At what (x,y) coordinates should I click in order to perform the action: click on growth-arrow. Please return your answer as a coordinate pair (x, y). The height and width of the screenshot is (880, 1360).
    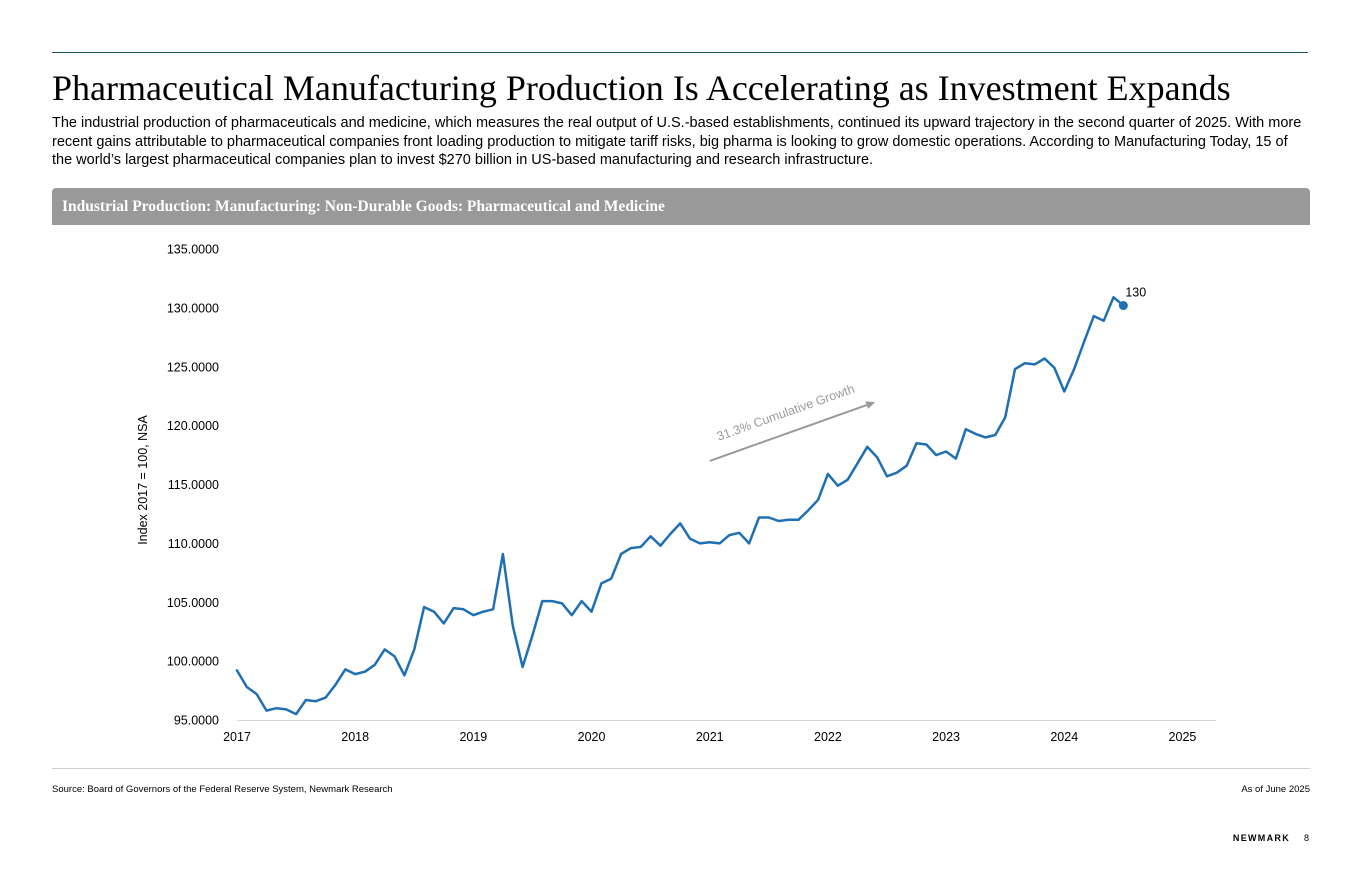
    Looking at the image, I should click on (788, 433).